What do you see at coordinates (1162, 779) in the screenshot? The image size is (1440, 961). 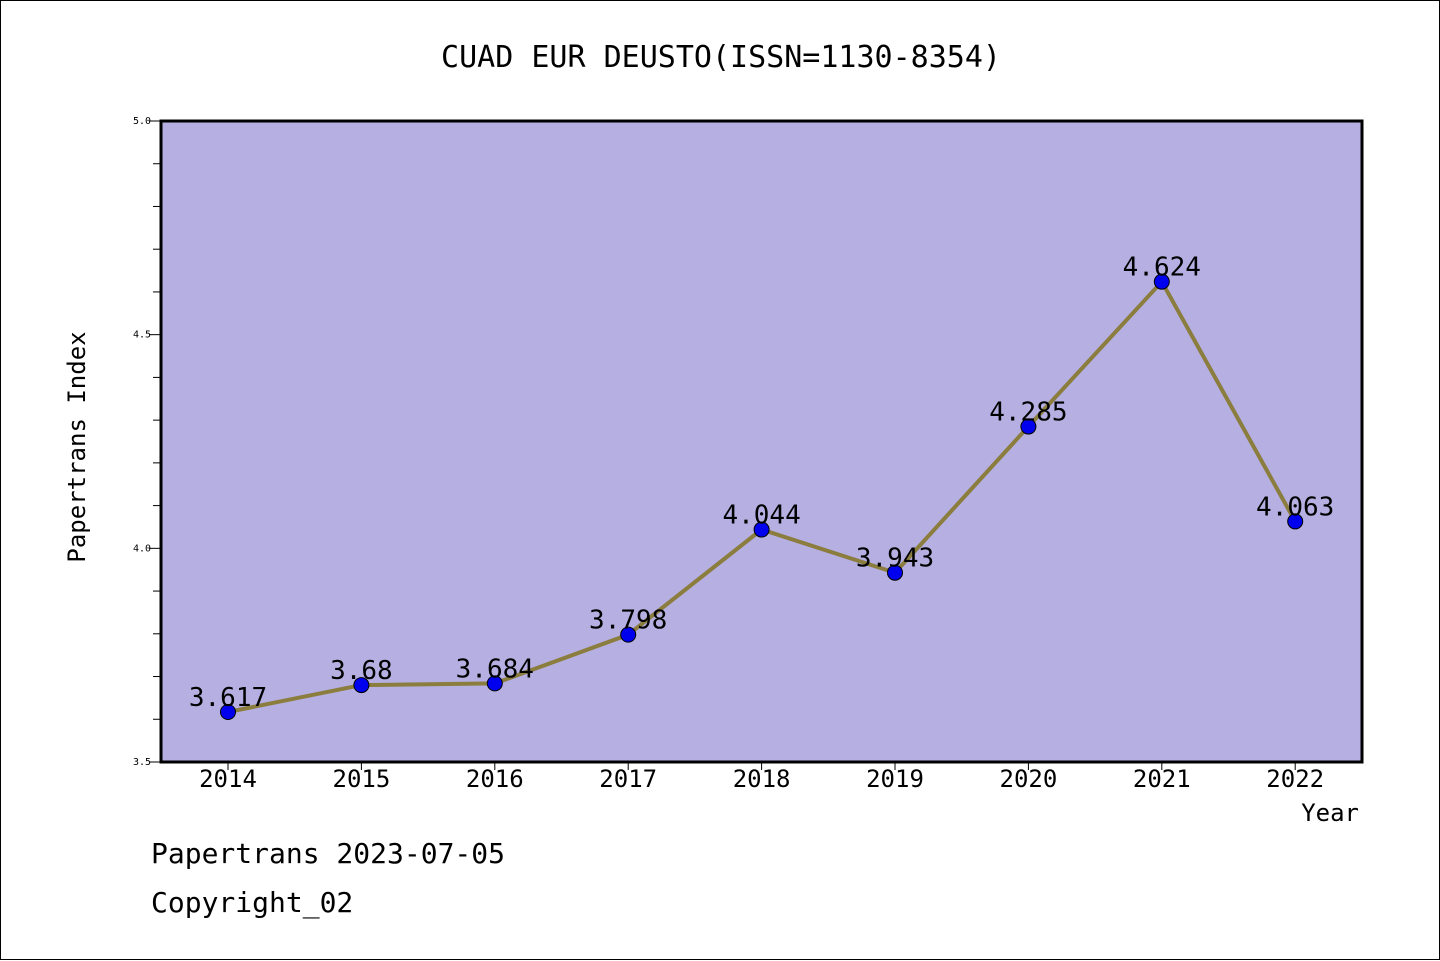 I see `x-tick-label: 2021` at bounding box center [1162, 779].